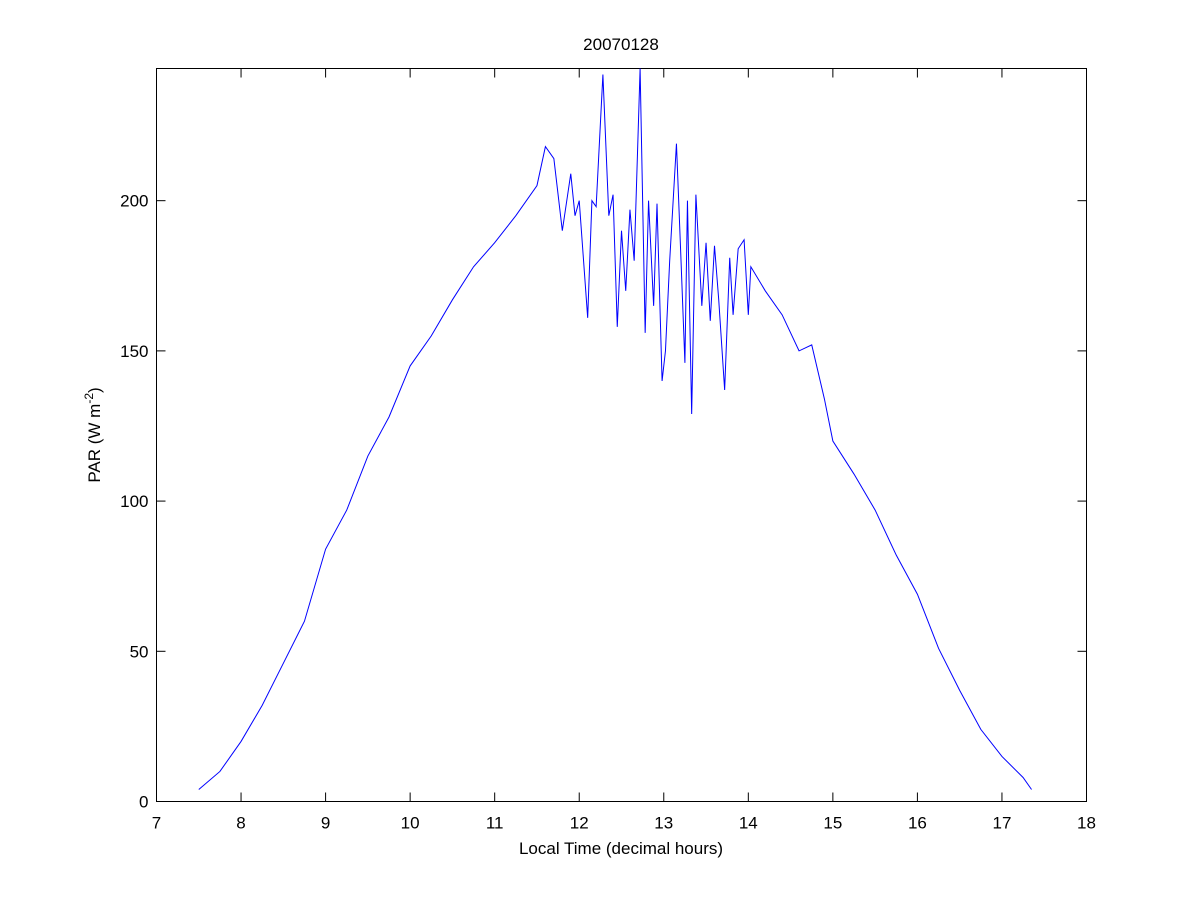 This screenshot has width=1200, height=900. What do you see at coordinates (94, 443) in the screenshot?
I see `y-label-text: PAR (W m` at bounding box center [94, 443].